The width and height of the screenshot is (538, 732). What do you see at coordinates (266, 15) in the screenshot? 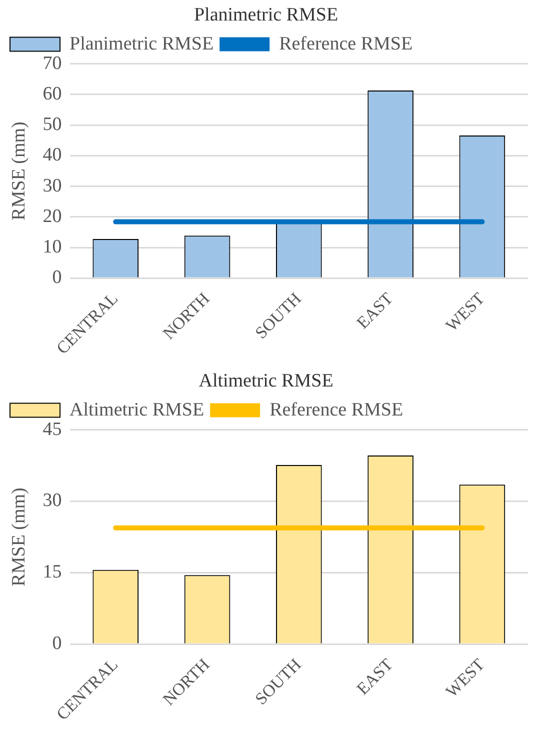
I see `chart-title: Planimetric RMSE` at bounding box center [266, 15].